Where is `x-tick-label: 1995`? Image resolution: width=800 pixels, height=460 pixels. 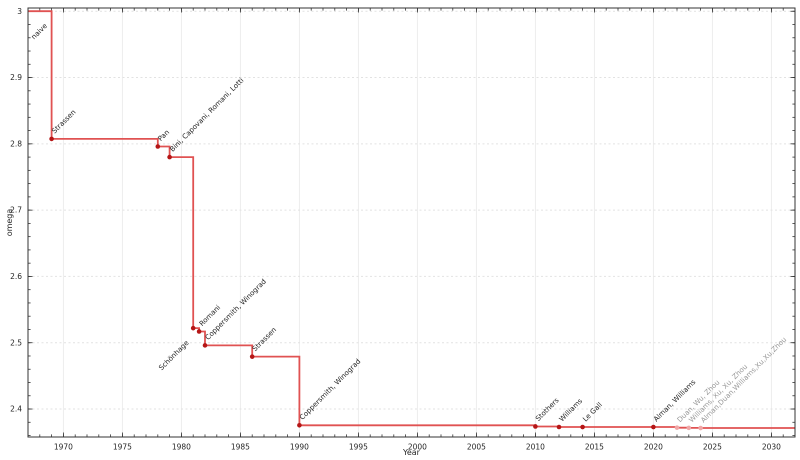
x-tick-label: 1995 is located at coordinates (358, 447).